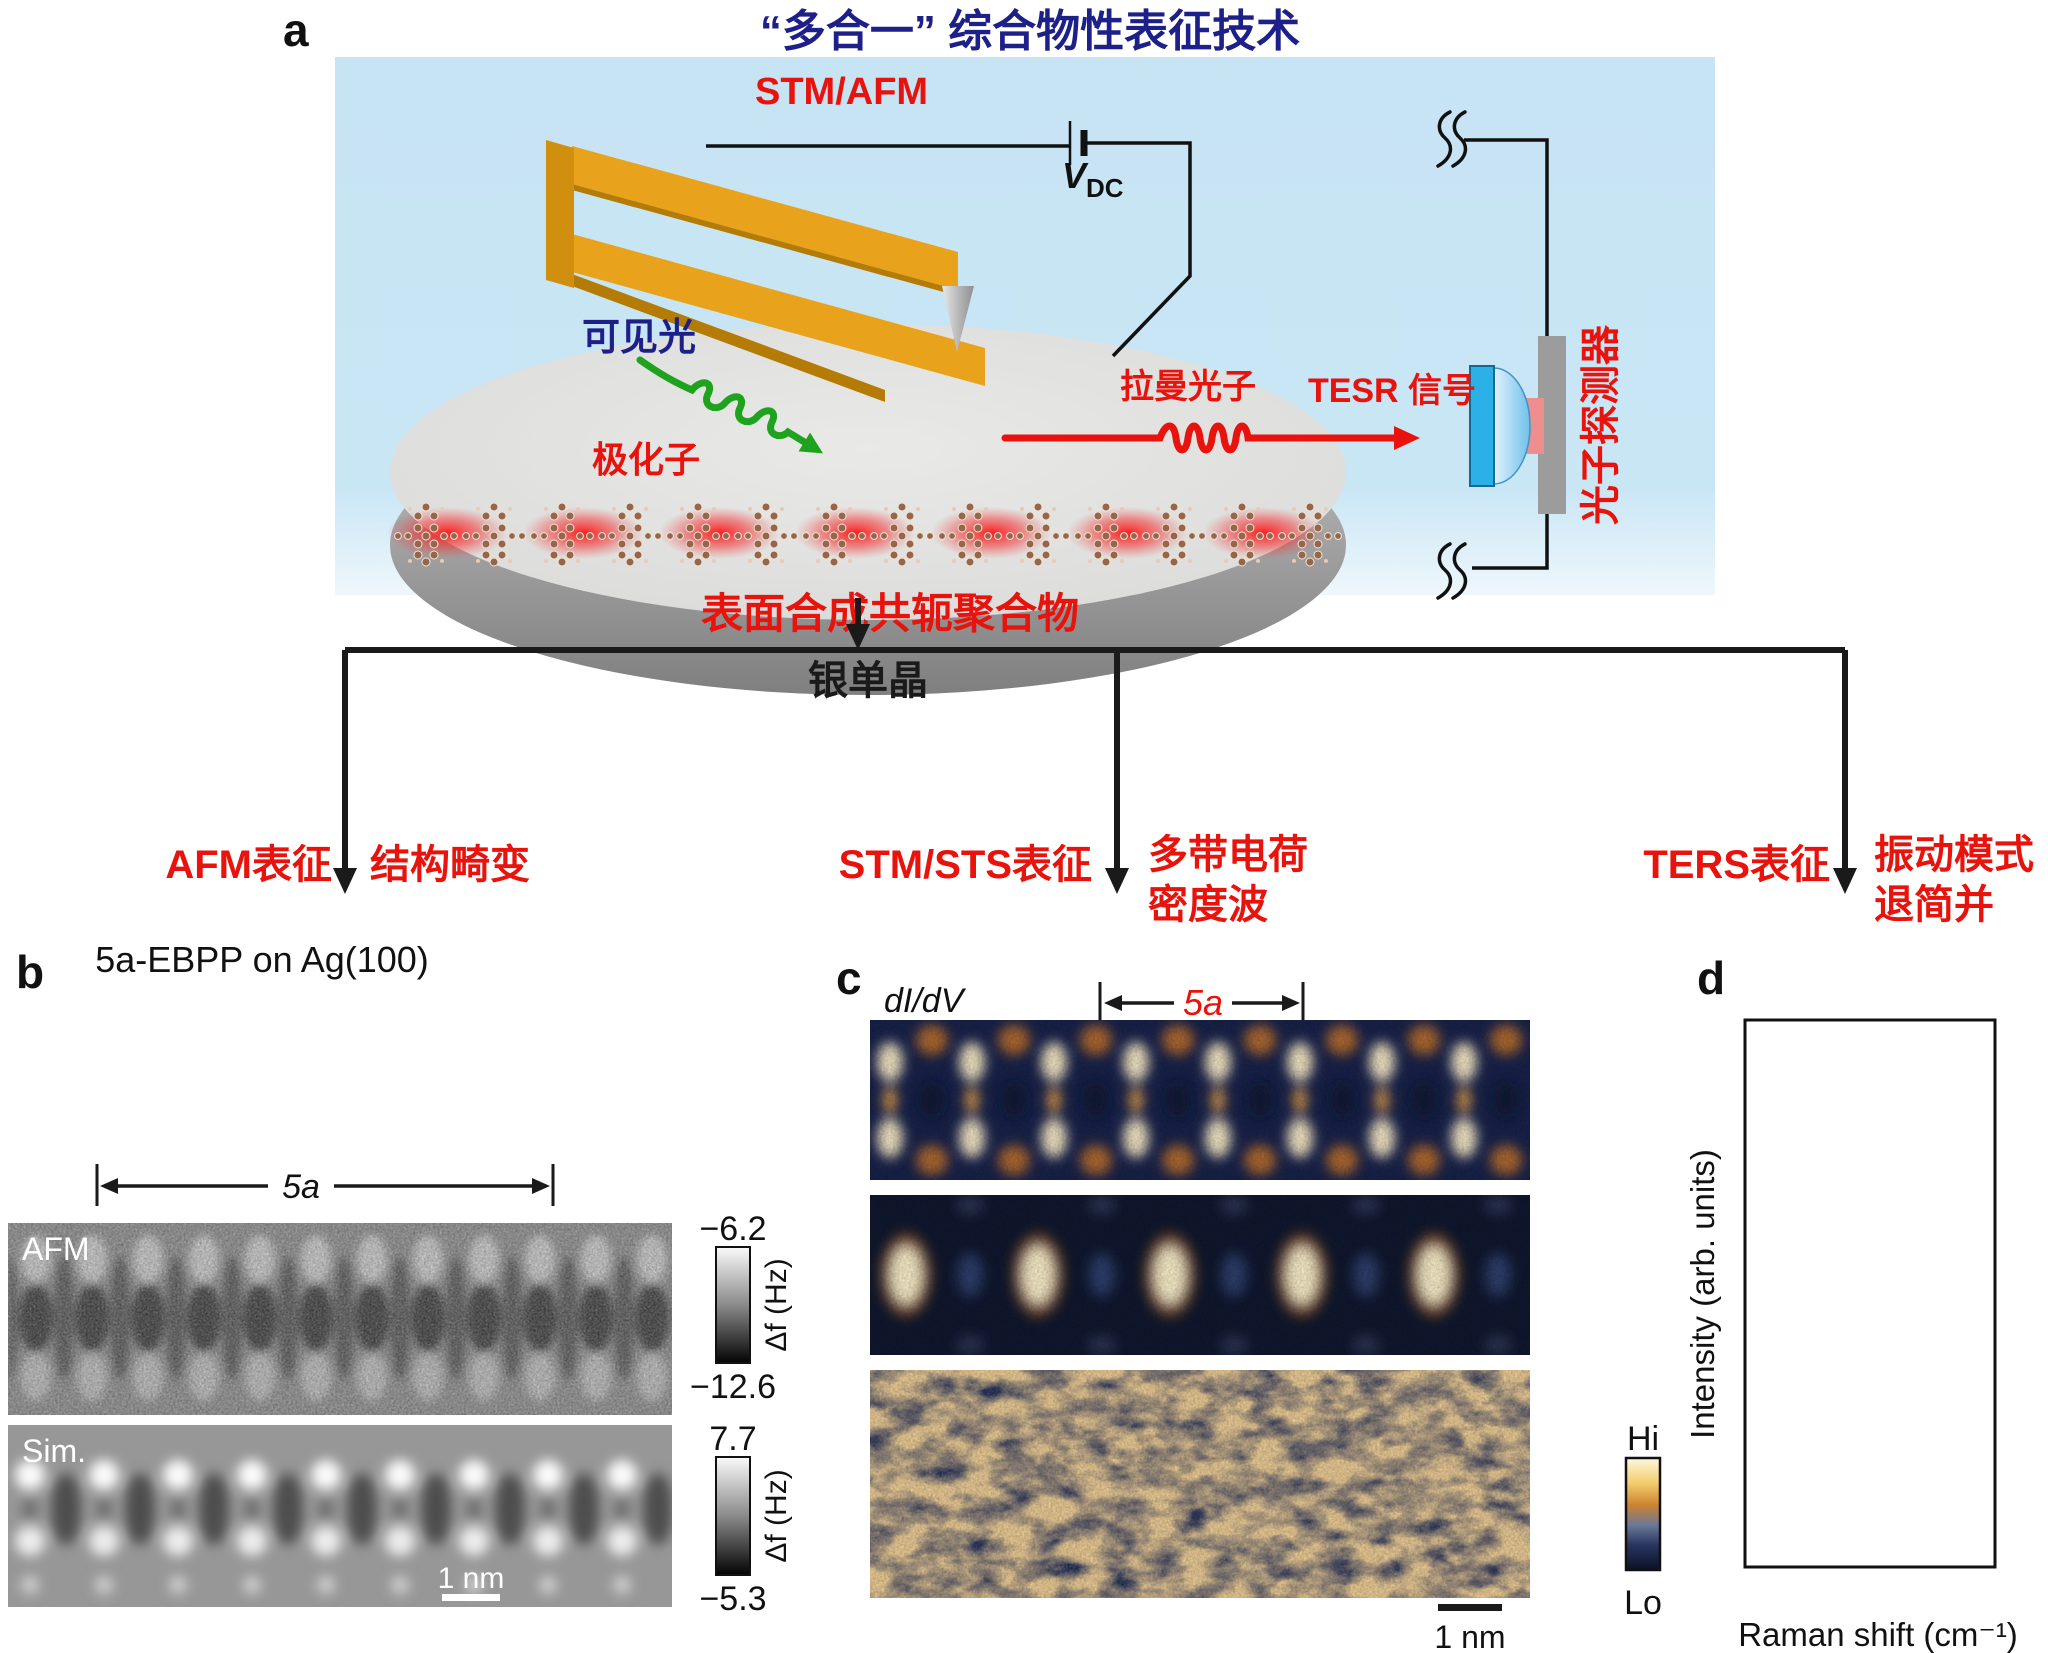 This screenshot has height=1653, width=2048. What do you see at coordinates (340, 1516) in the screenshot?
I see `sim-image` at bounding box center [340, 1516].